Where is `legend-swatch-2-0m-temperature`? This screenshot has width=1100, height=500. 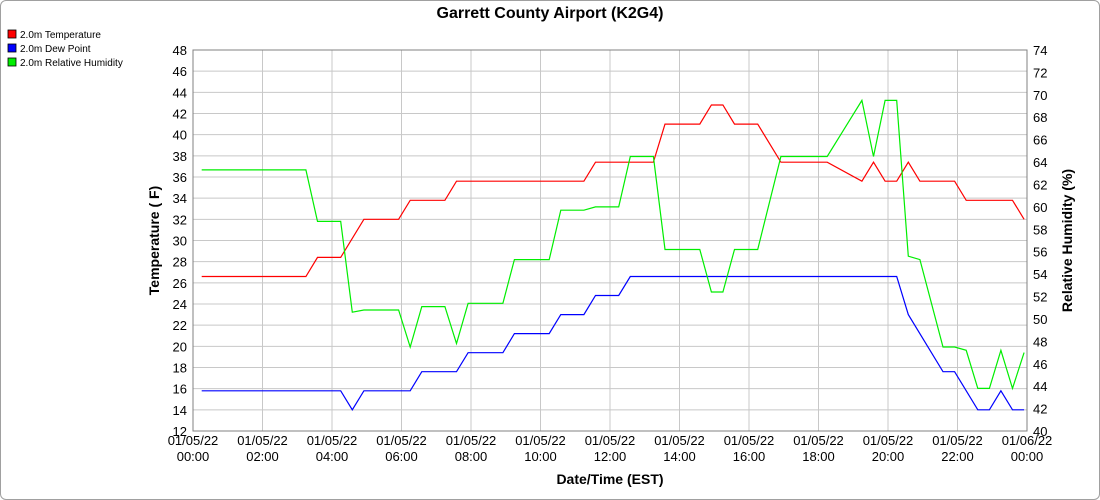 legend-swatch-2-0m-temperature is located at coordinates (12, 34).